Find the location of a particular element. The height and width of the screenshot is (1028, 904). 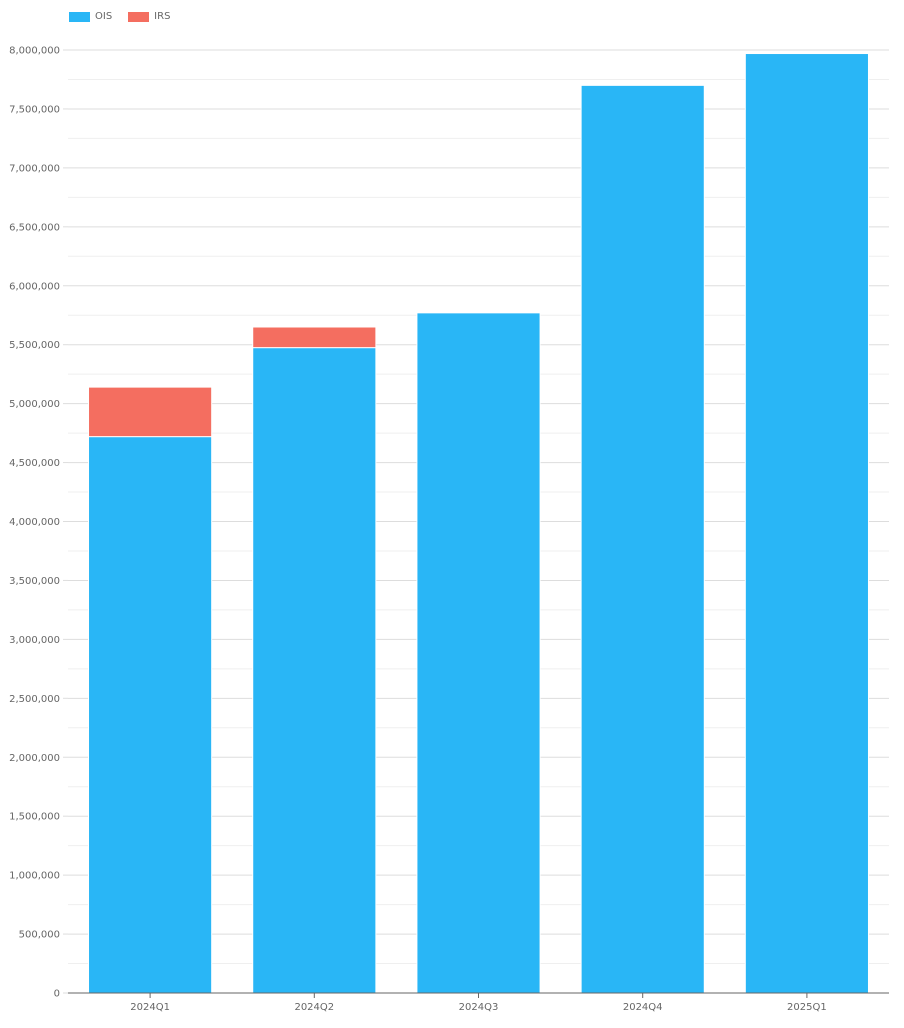

y-tick-label: 1,500,000 is located at coordinates (34, 817).